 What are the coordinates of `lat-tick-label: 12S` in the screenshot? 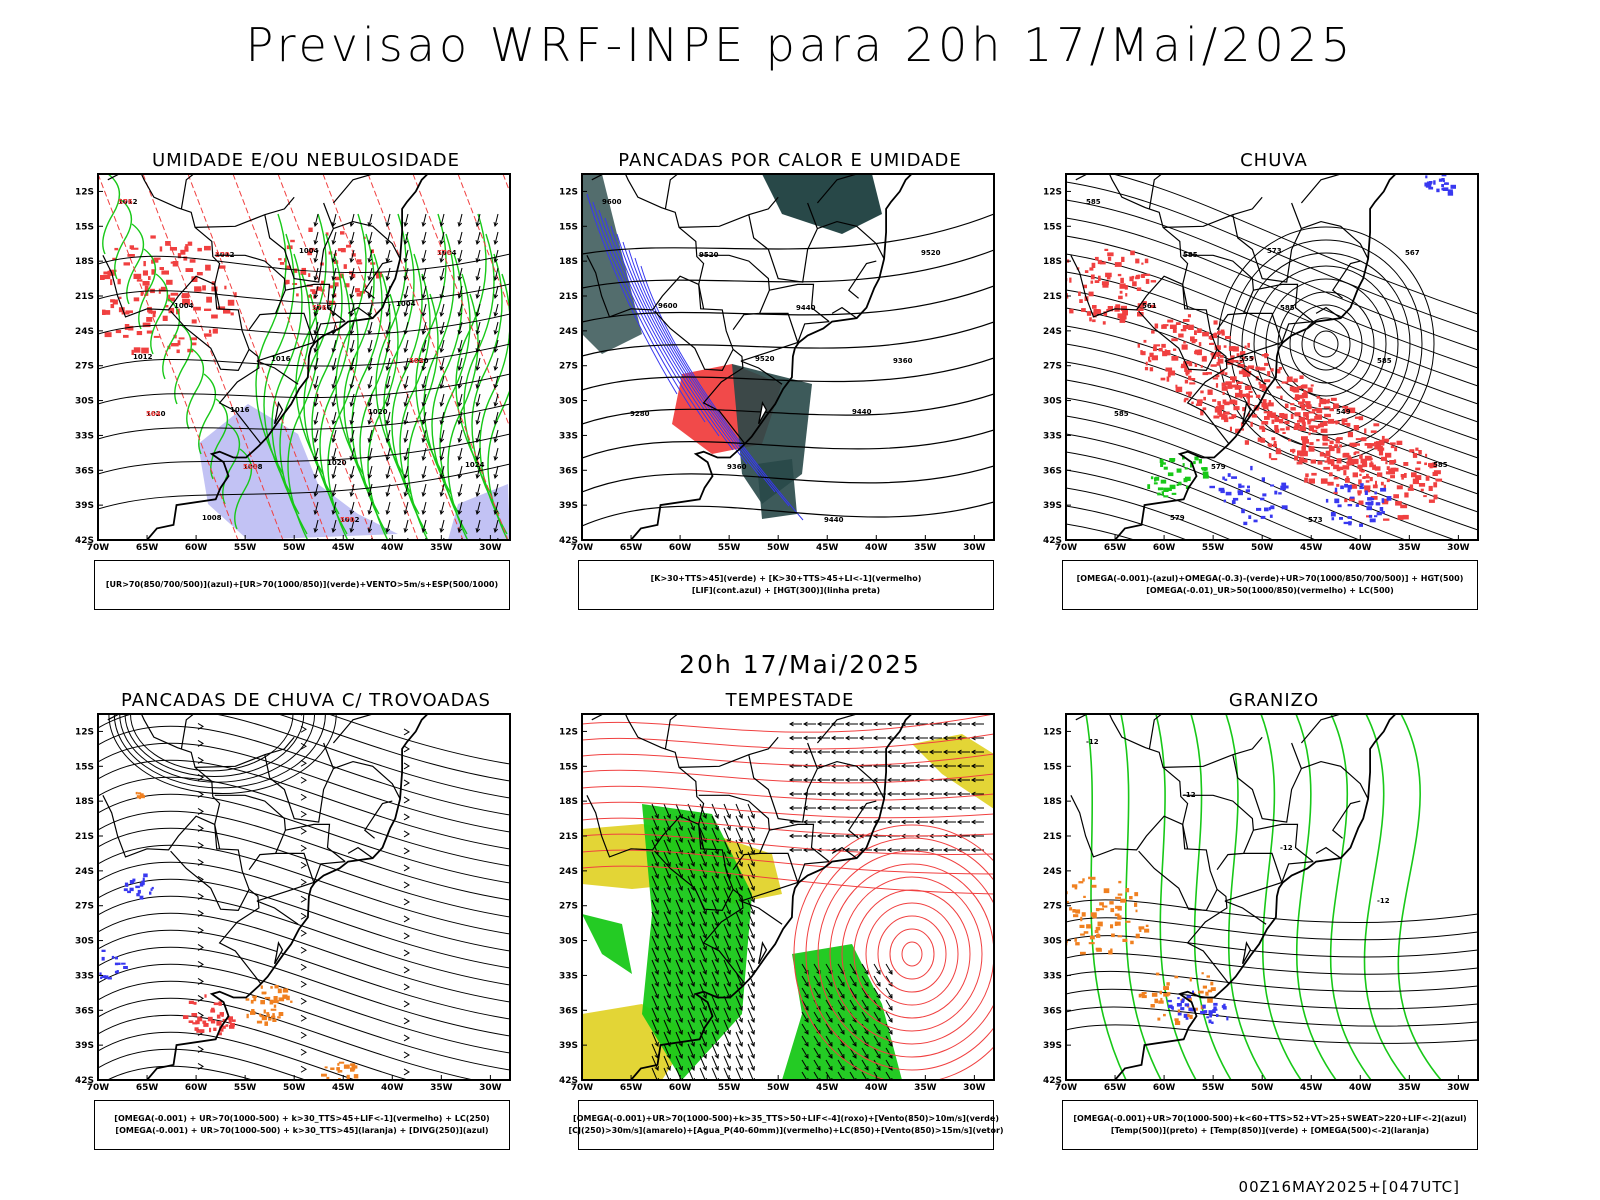 It's located at (84, 732).